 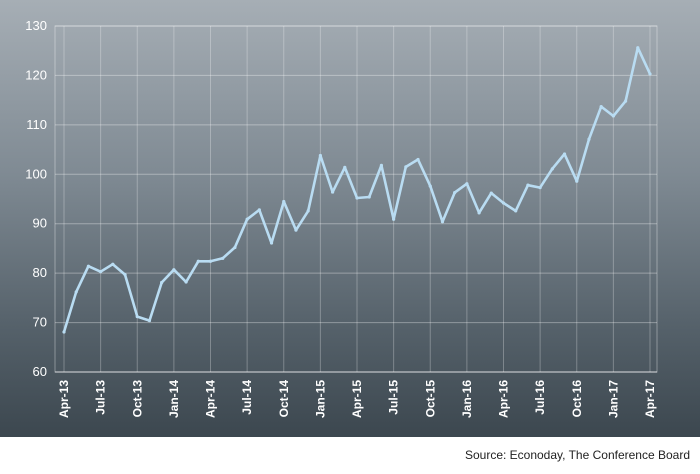 What do you see at coordinates (650, 399) in the screenshot?
I see `x-tick-label: Apr-17` at bounding box center [650, 399].